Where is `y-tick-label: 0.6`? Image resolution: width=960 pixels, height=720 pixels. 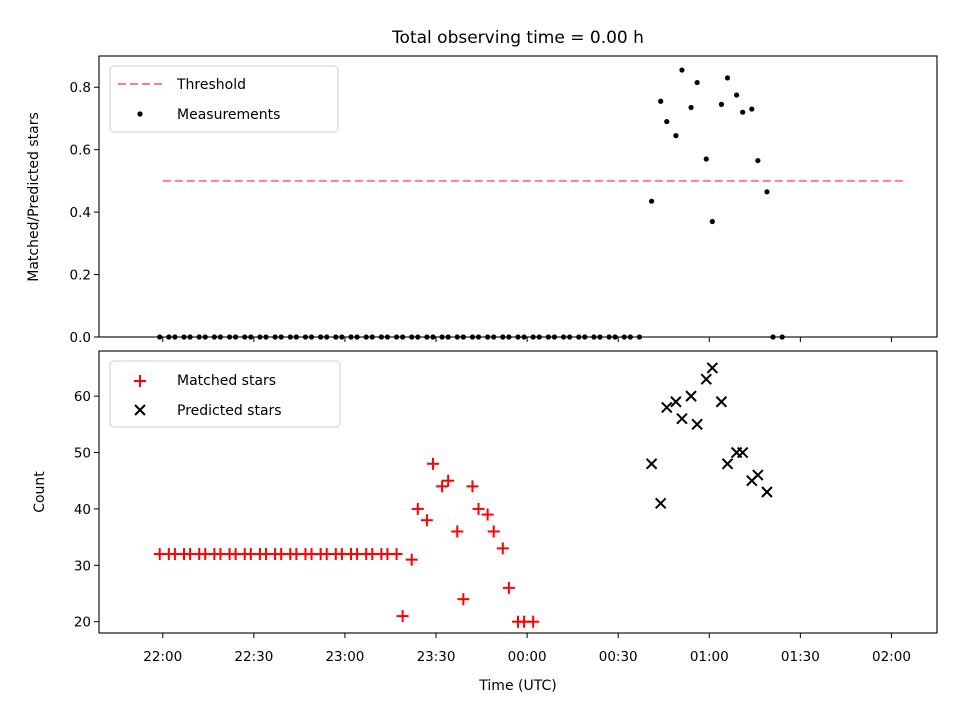 y-tick-label: 0.6 is located at coordinates (80, 151).